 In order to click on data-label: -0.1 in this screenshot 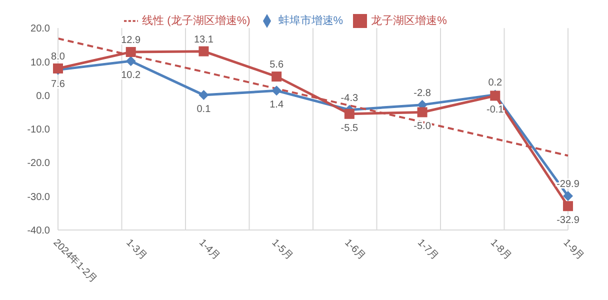, I will do `click(495, 110)`.